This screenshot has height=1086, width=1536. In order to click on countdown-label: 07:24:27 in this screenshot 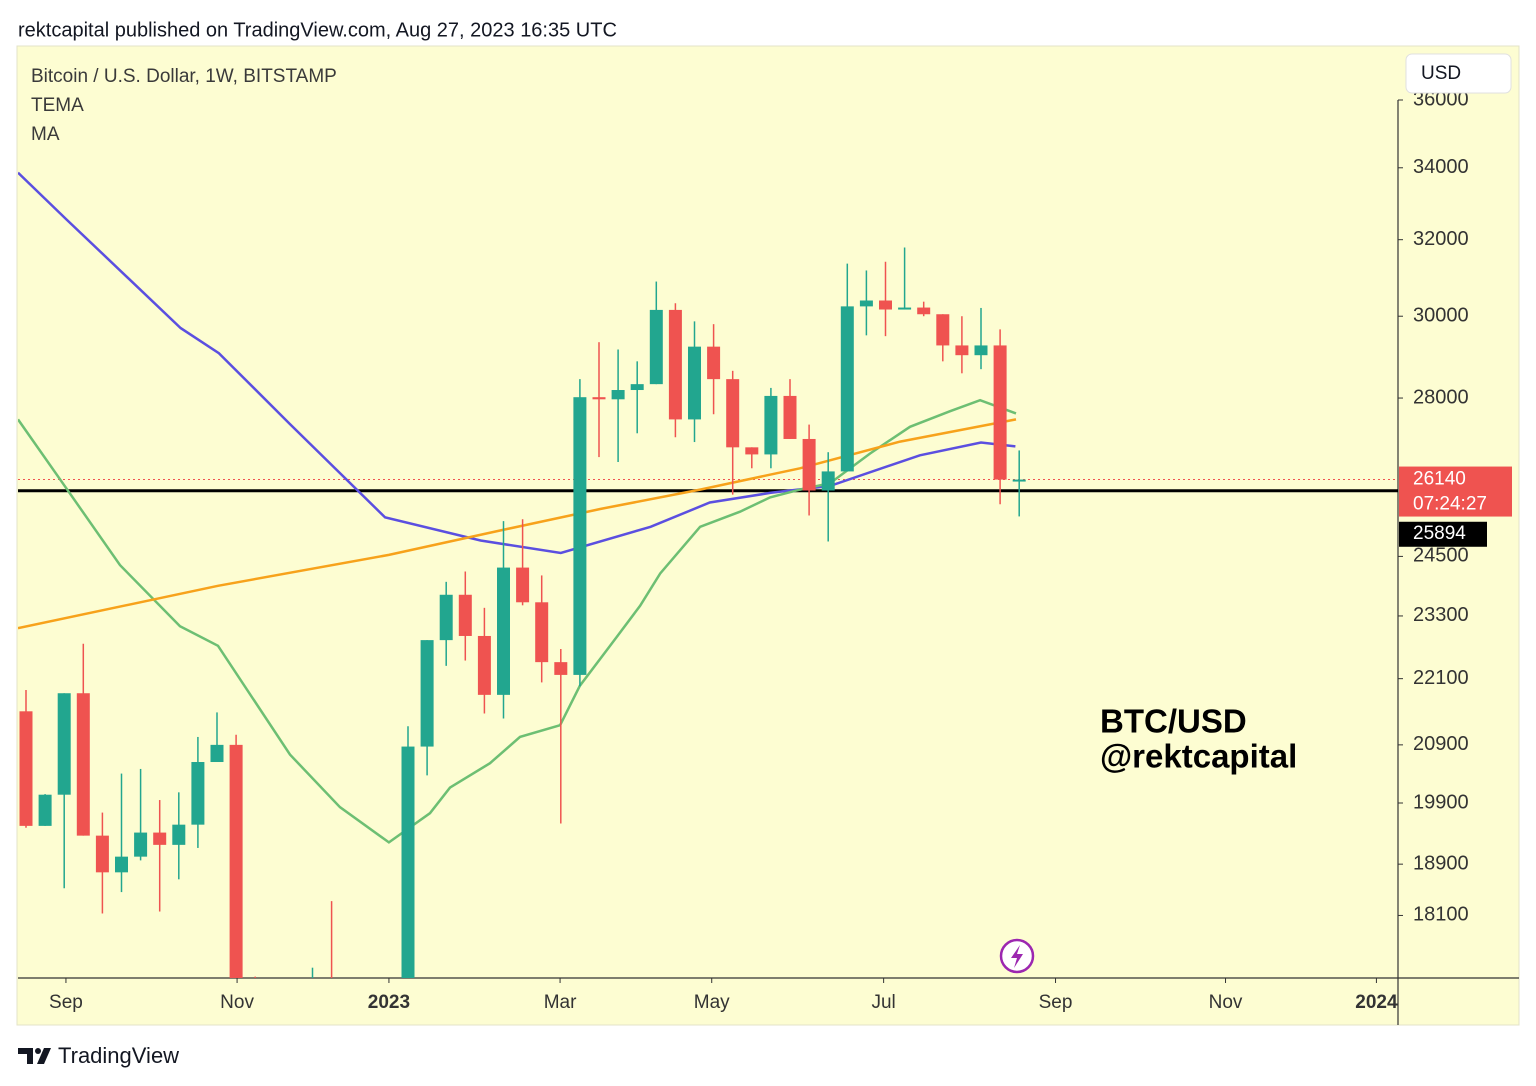, I will do `click(1450, 504)`.